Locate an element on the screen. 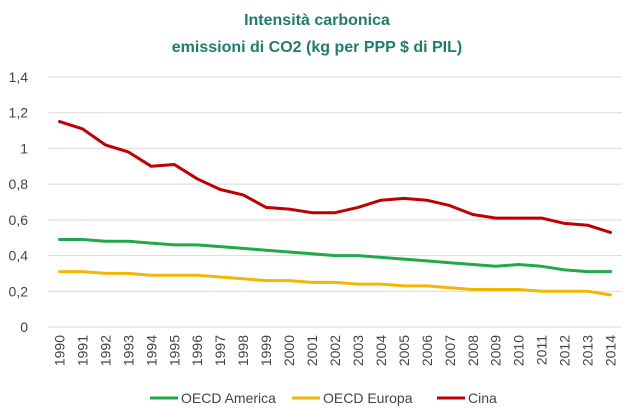 The width and height of the screenshot is (635, 417). x-tick-label: 2000 is located at coordinates (289, 350).